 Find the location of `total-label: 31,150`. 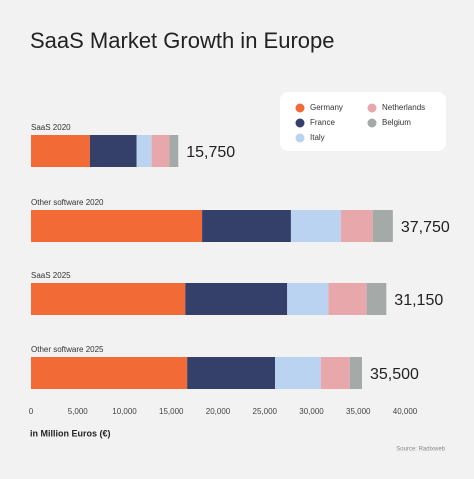

total-label: 31,150 is located at coordinates (418, 300).